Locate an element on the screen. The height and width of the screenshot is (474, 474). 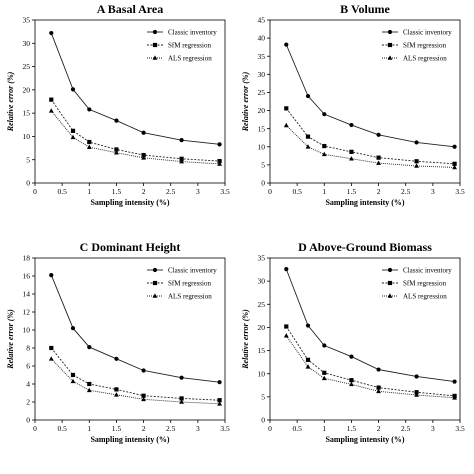
y-tick-label: 25 is located at coordinates (262, 304).